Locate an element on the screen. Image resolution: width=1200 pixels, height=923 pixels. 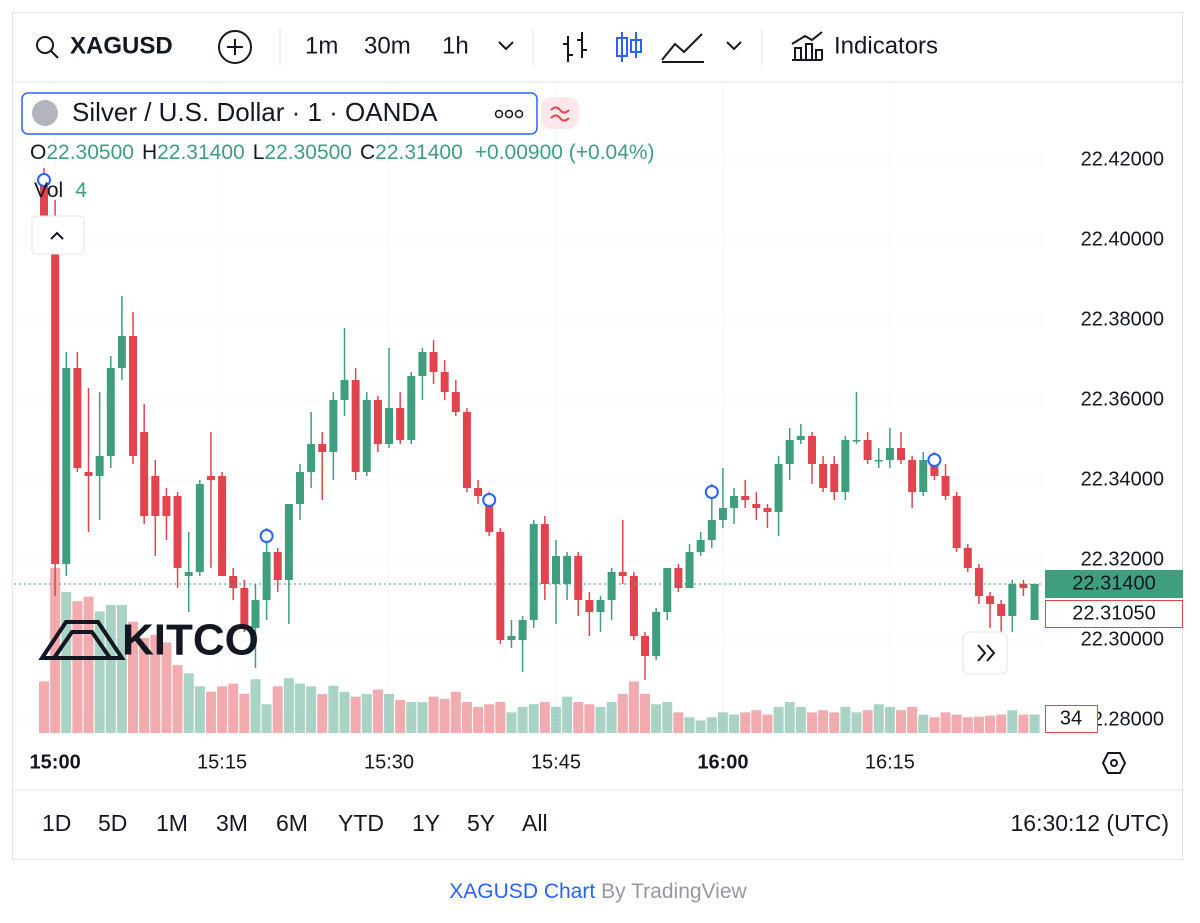
interval-button: 1h is located at coordinates (455, 45).